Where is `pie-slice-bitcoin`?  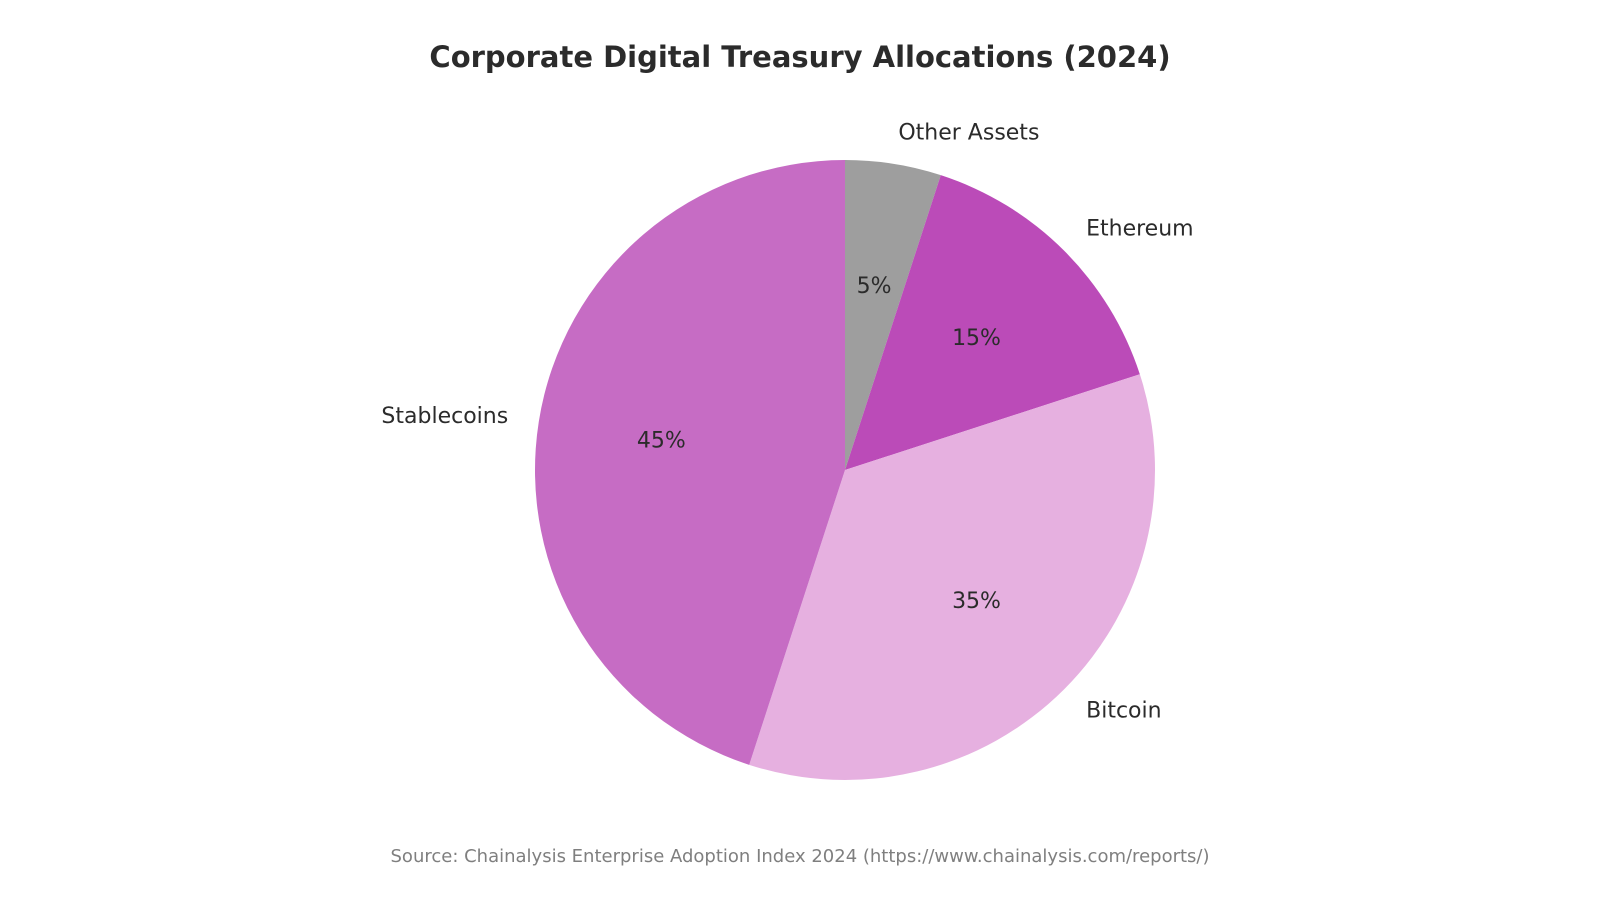
pie-slice-bitcoin is located at coordinates (952, 577).